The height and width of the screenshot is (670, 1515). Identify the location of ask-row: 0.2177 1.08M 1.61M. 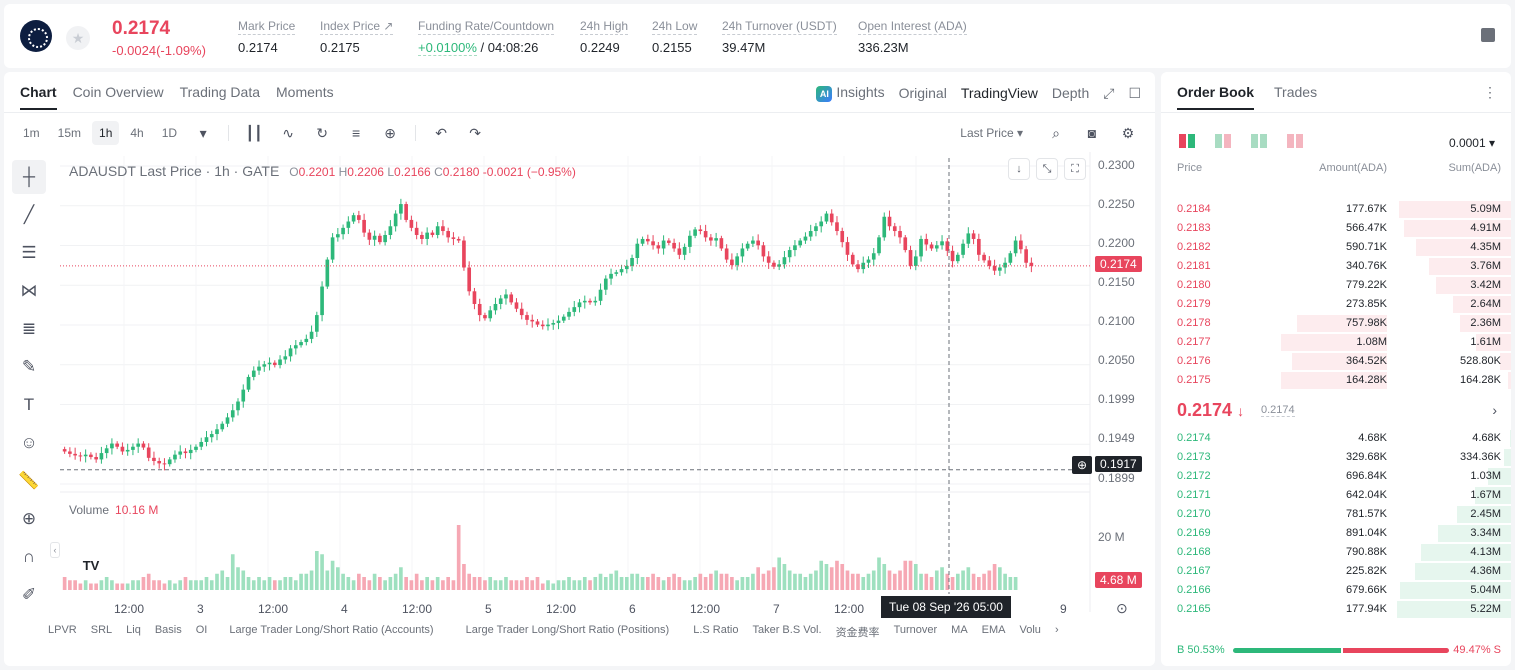
(1336, 342).